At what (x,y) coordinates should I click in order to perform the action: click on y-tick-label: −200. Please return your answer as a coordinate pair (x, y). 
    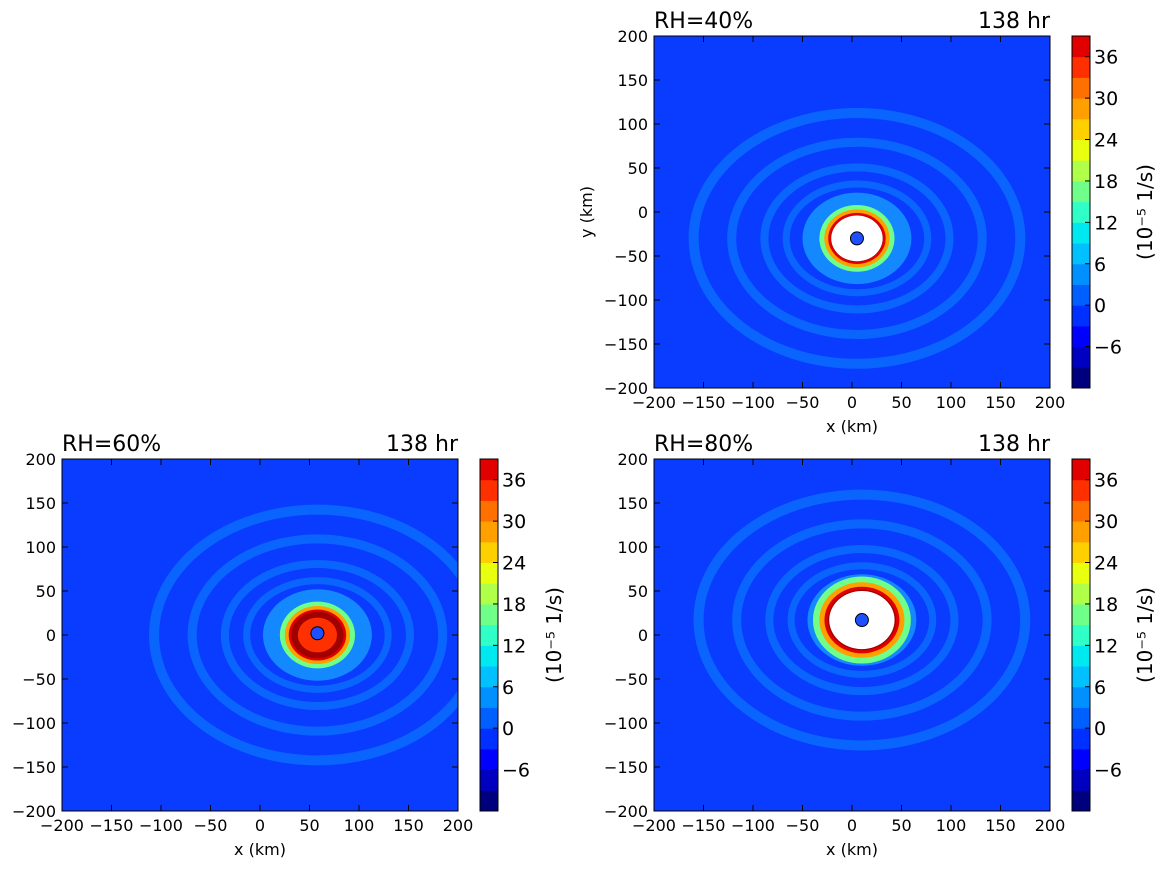
    Looking at the image, I should click on (34, 811).